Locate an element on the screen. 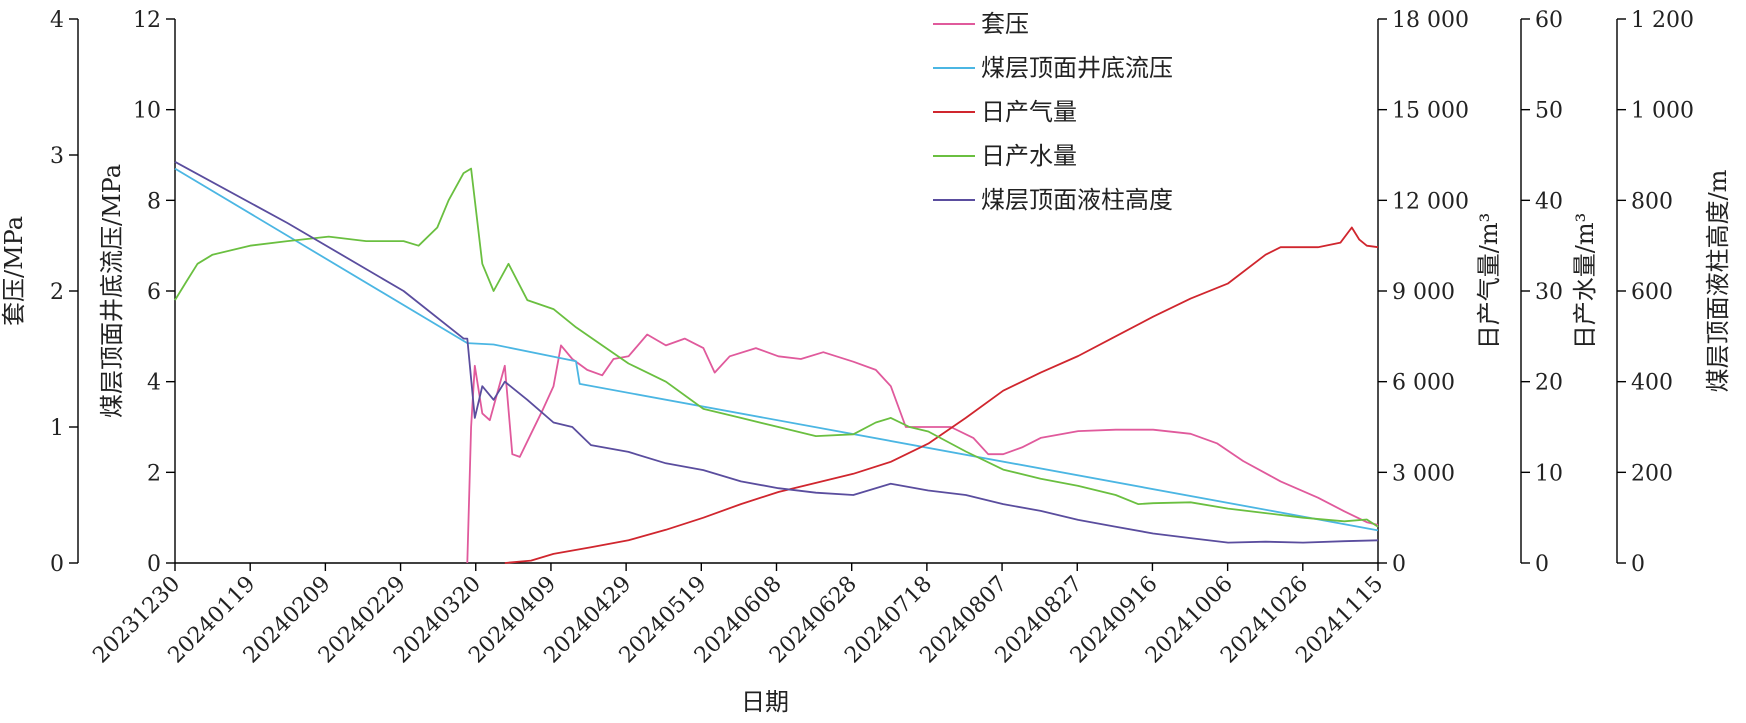 This screenshot has height=723, width=1746. y-tick-label-casing: 0 is located at coordinates (57, 564).